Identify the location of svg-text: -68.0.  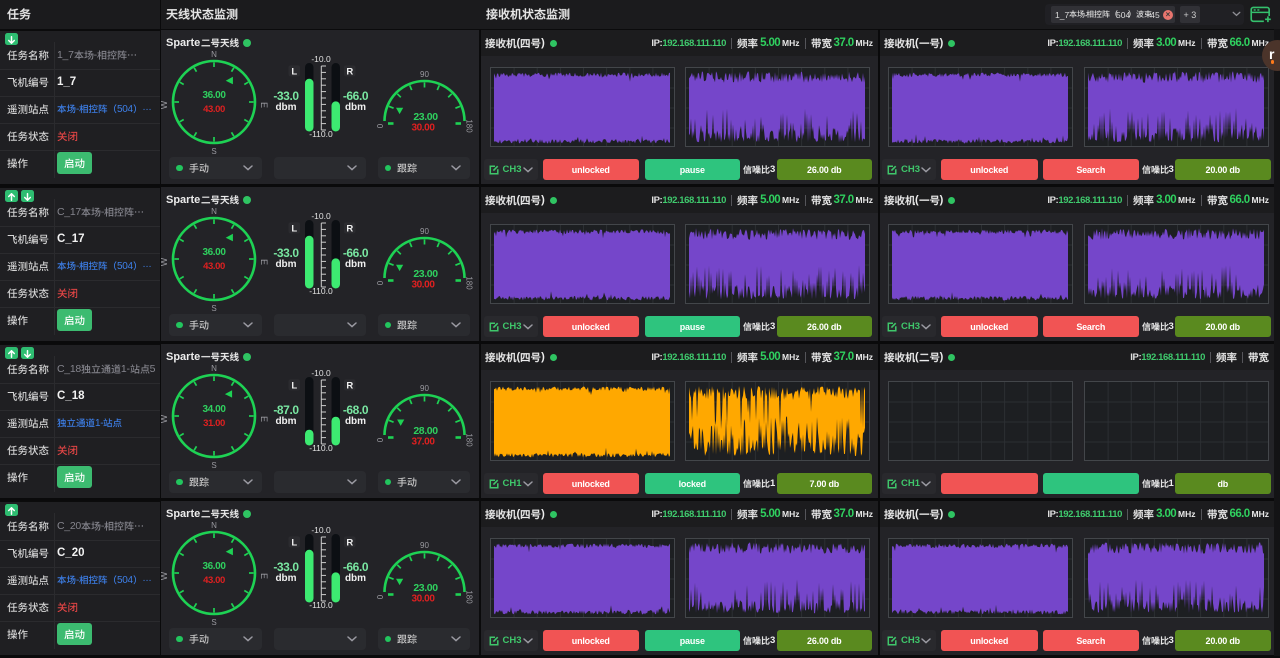
(356, 410).